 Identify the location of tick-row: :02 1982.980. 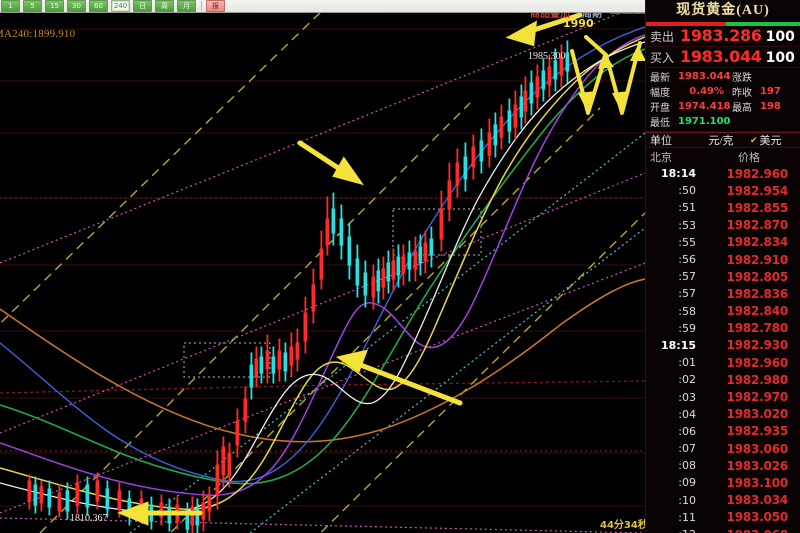
(723, 379).